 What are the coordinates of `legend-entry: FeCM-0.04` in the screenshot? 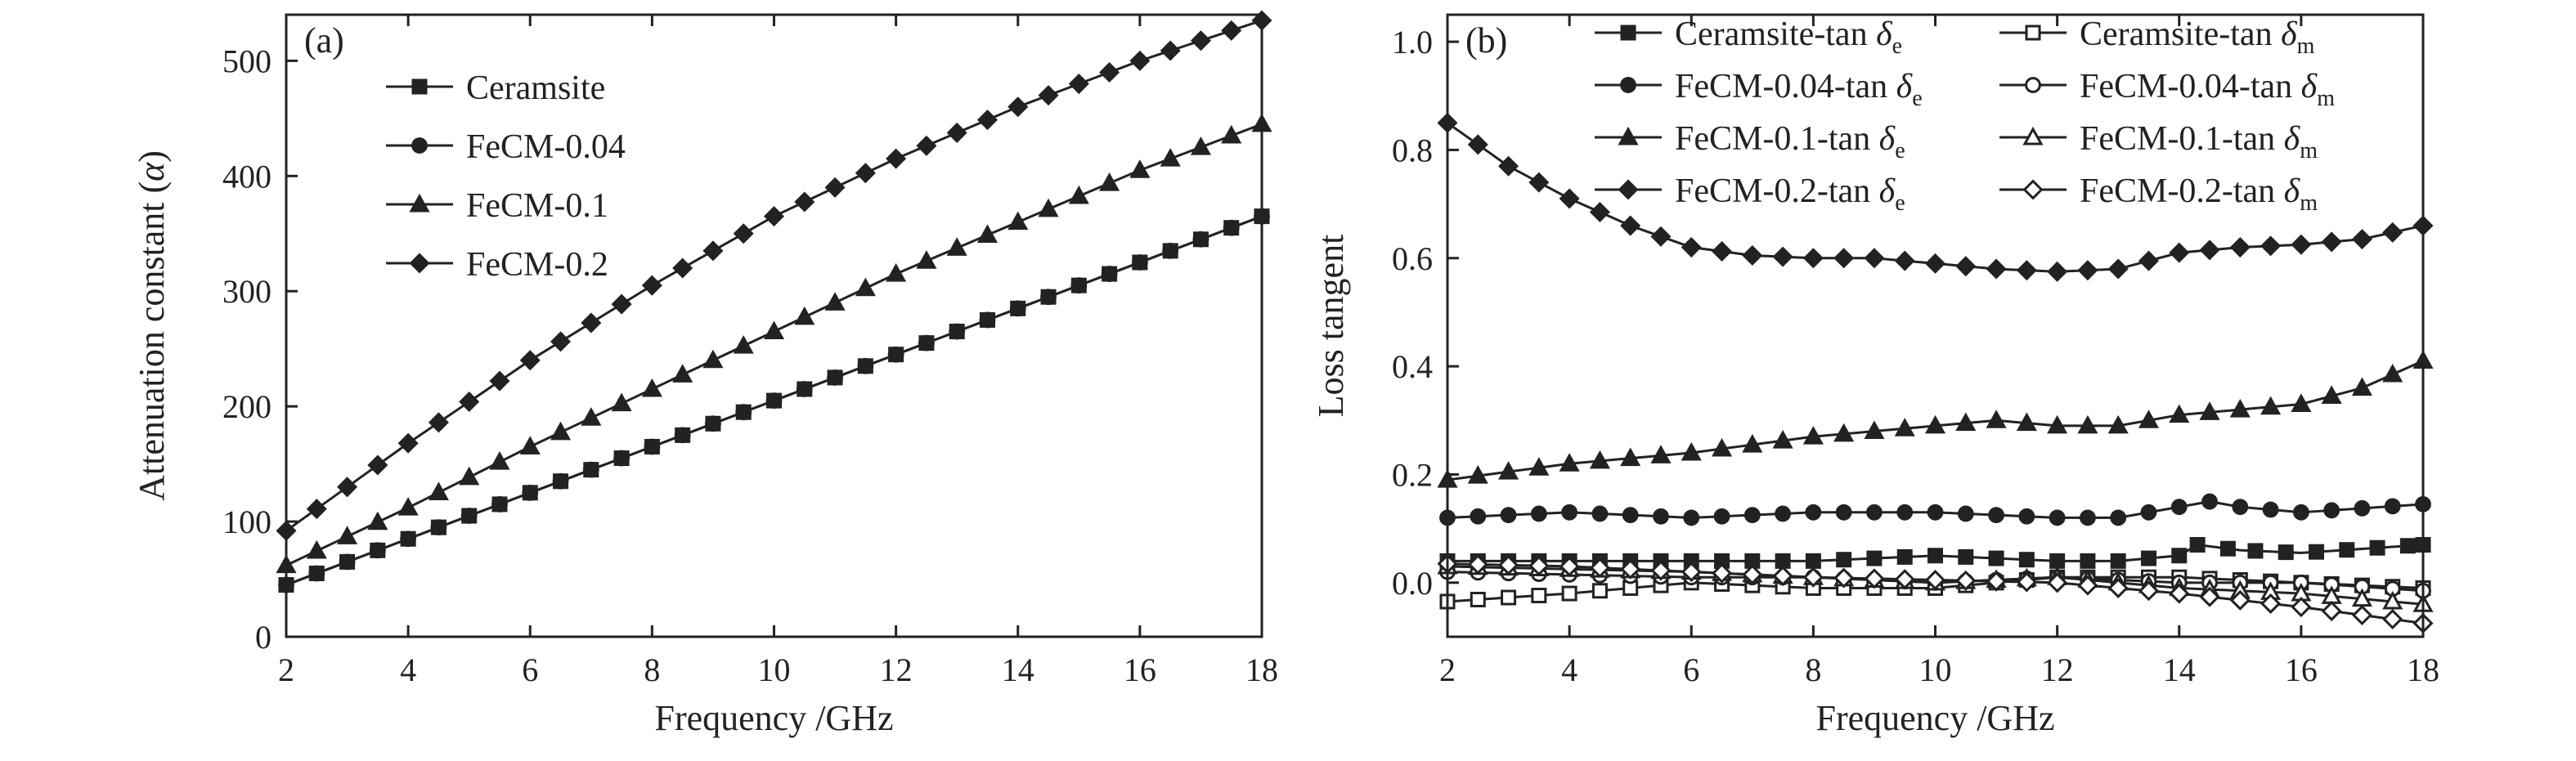 It's located at (506, 147).